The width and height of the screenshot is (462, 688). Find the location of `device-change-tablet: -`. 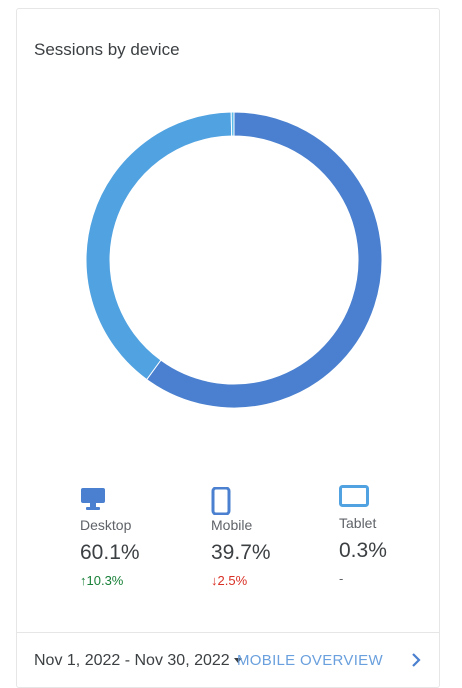

device-change-tablet: - is located at coordinates (341, 578).